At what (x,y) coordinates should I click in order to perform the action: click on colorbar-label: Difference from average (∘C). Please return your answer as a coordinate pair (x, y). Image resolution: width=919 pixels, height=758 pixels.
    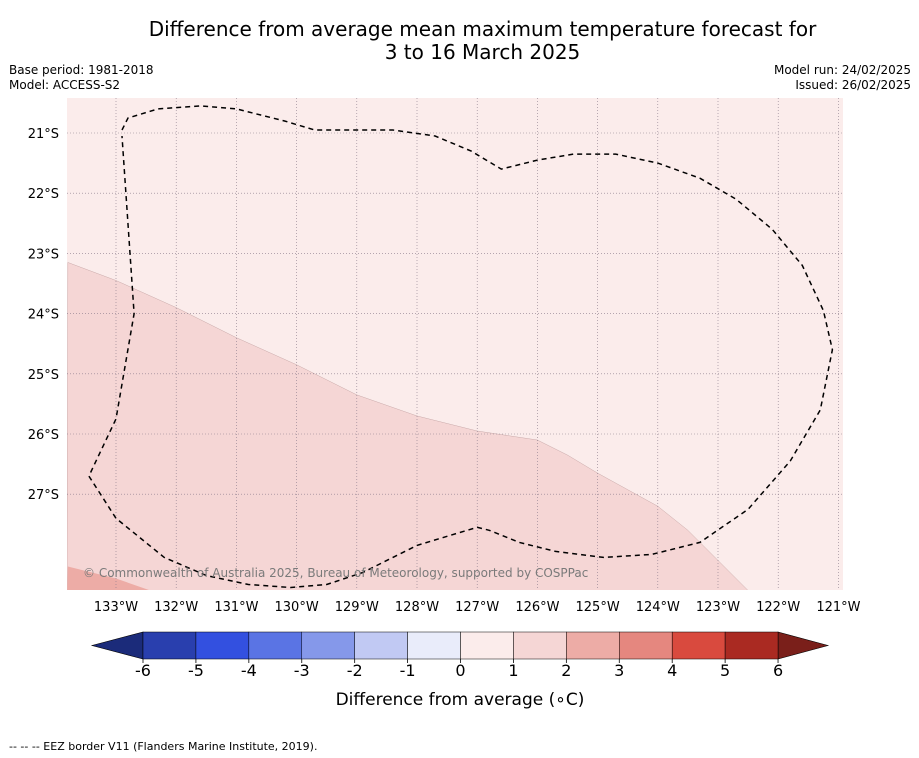
    Looking at the image, I should click on (460, 700).